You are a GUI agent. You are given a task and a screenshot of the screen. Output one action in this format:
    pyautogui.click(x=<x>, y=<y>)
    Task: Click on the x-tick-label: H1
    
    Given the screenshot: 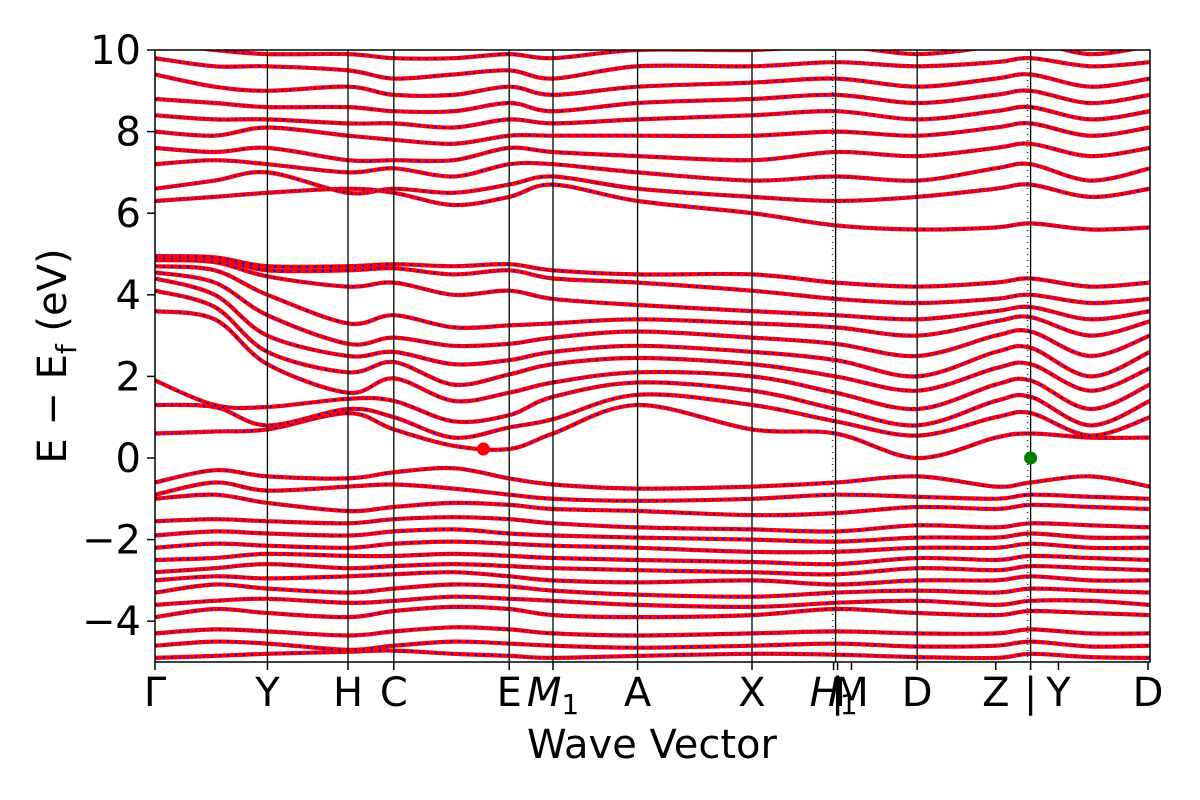 What is the action you would take?
    pyautogui.click(x=834, y=695)
    